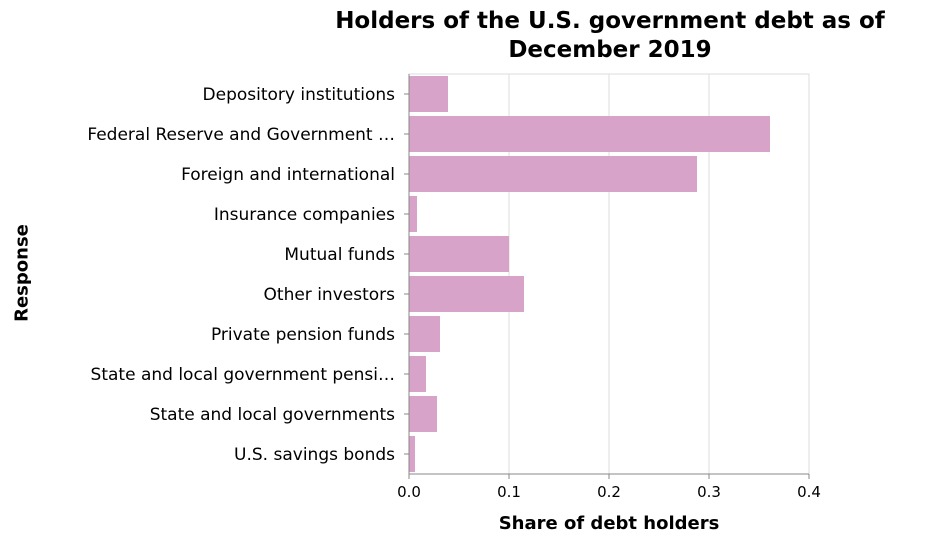  I want to click on x-tick-label: 0.1, so click(509, 492).